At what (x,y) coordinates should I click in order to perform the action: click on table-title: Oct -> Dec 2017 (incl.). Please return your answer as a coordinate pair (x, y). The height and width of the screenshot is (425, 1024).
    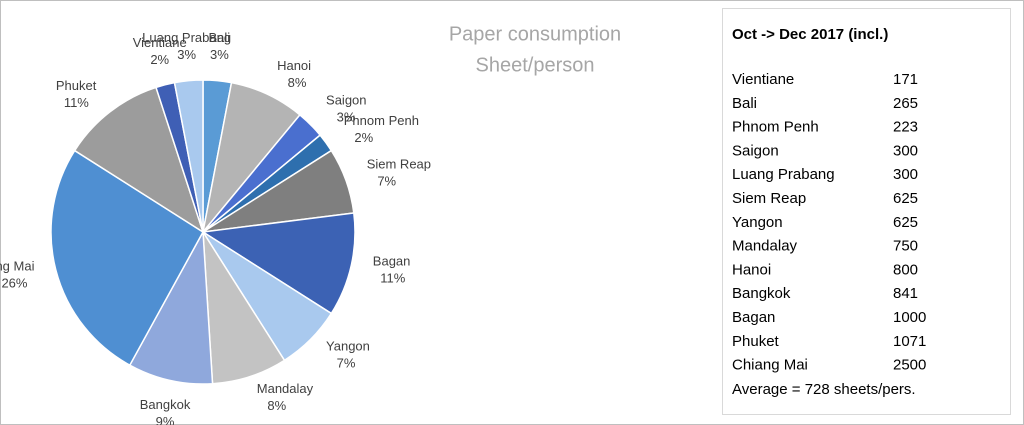
    Looking at the image, I should click on (810, 34).